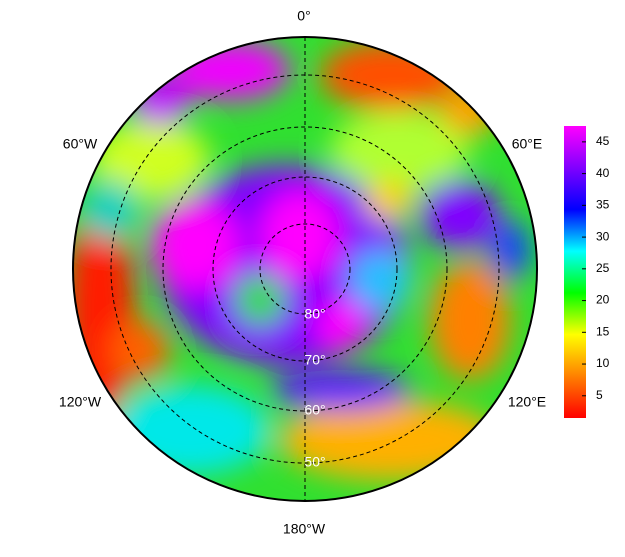  I want to click on longitude-label: 60°E, so click(527, 144).